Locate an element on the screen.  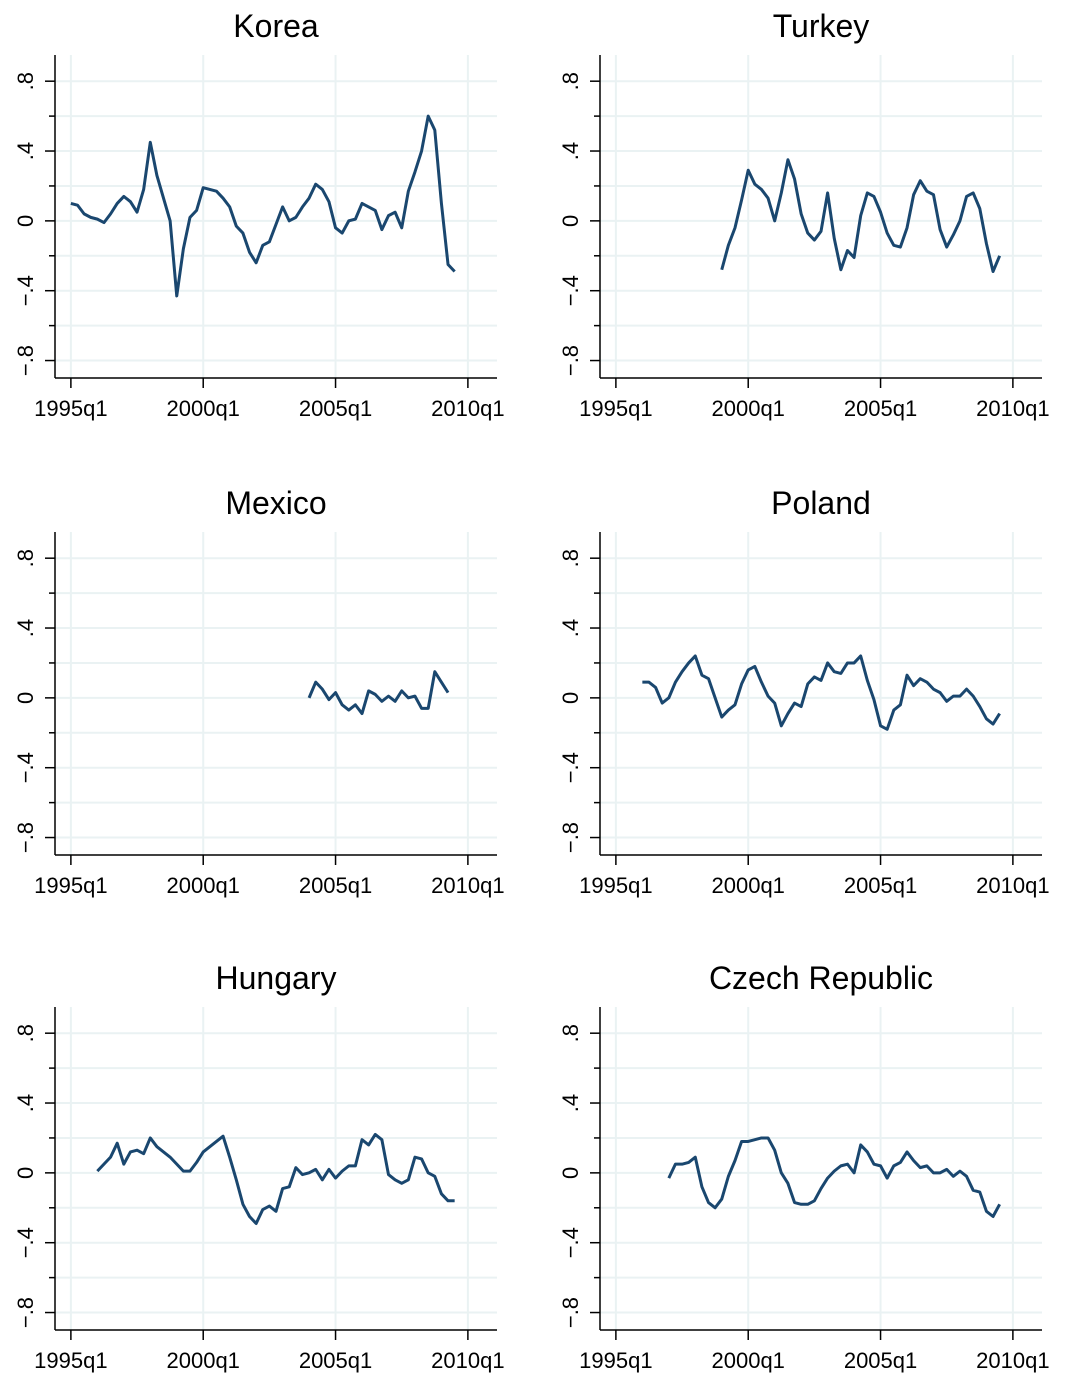
panel-title: Turkey is located at coordinates (821, 26).